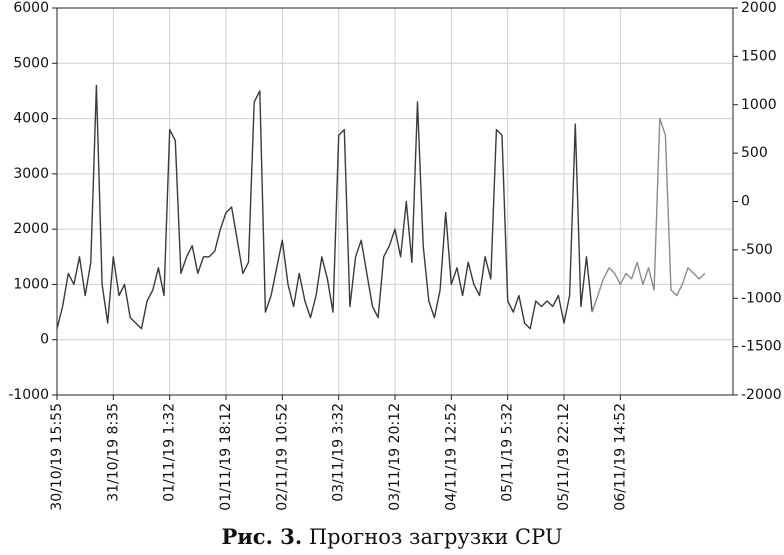 The width and height of the screenshot is (784, 555). Describe the element at coordinates (31, 119) in the screenshot. I see `y-tick-label: 4000` at that location.